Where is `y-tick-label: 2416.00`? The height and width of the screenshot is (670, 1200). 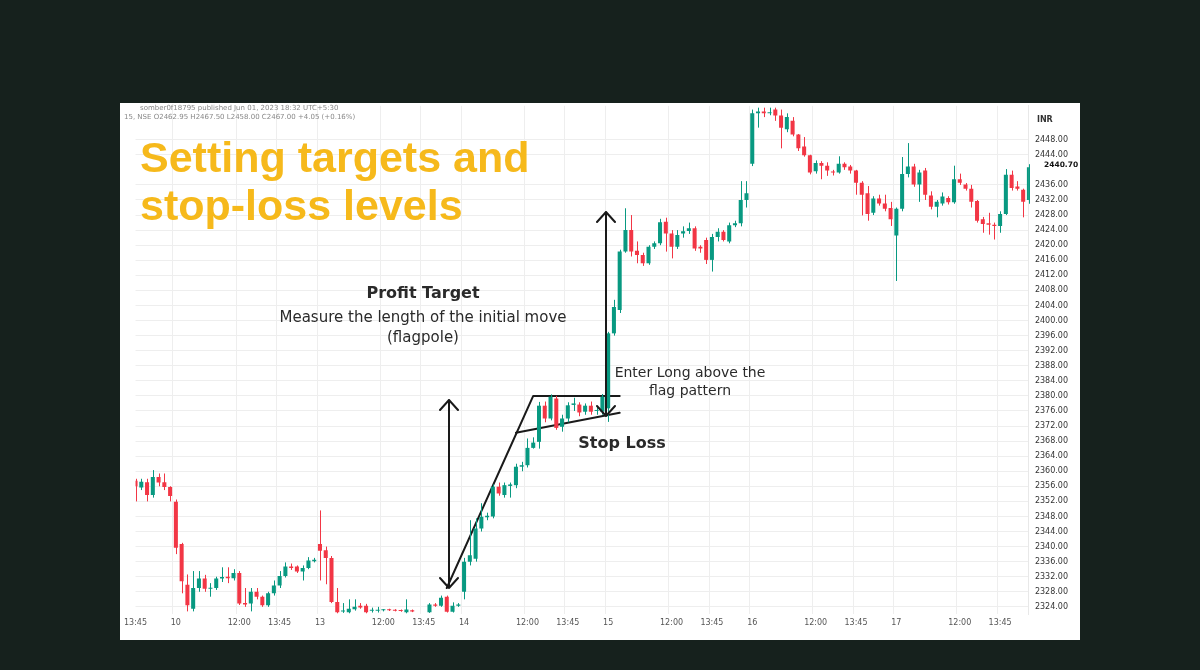
y-tick-label: 2416.00 is located at coordinates (1051, 260).